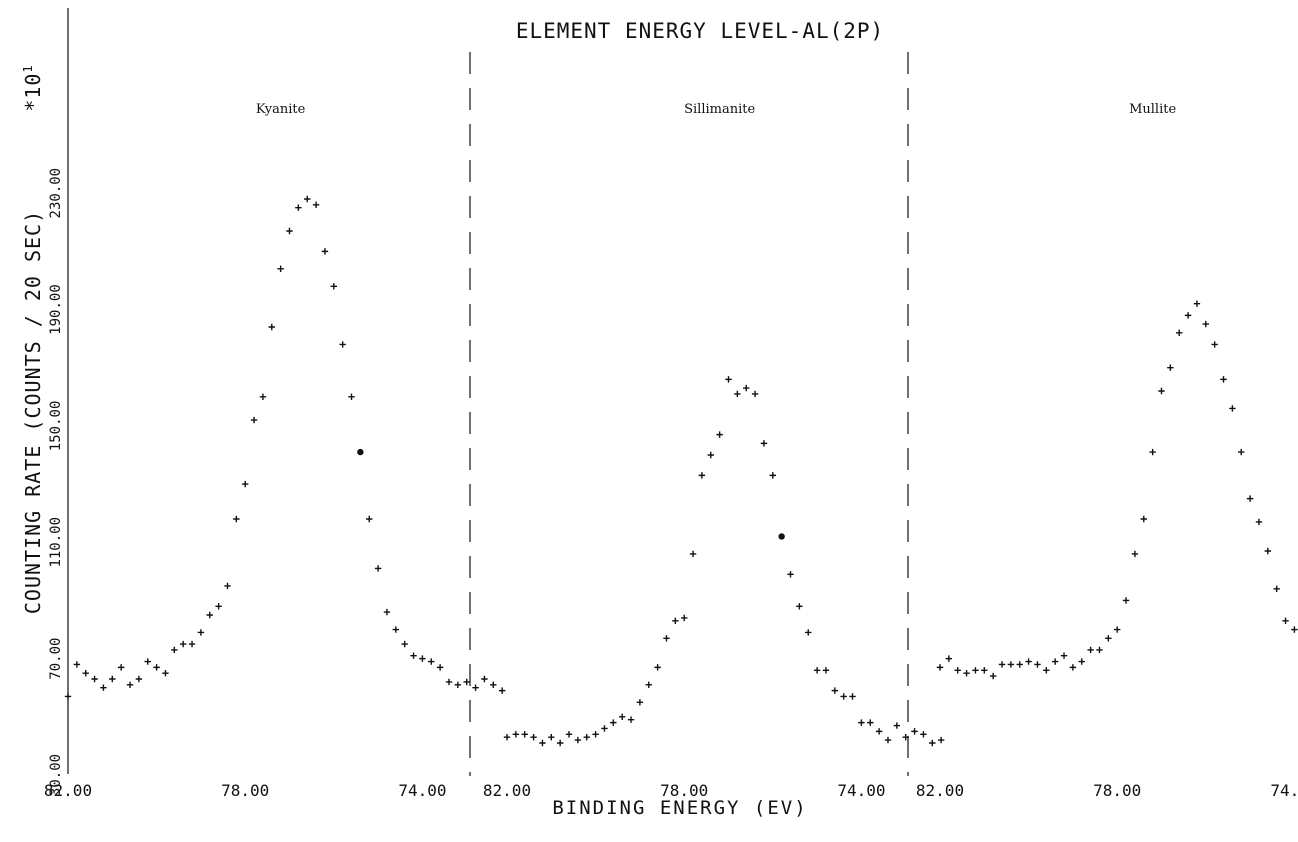 Image resolution: width=1298 pixels, height=842 pixels. What do you see at coordinates (56, 659) in the screenshot?
I see `y-tick-label-group: 70.00` at bounding box center [56, 659].